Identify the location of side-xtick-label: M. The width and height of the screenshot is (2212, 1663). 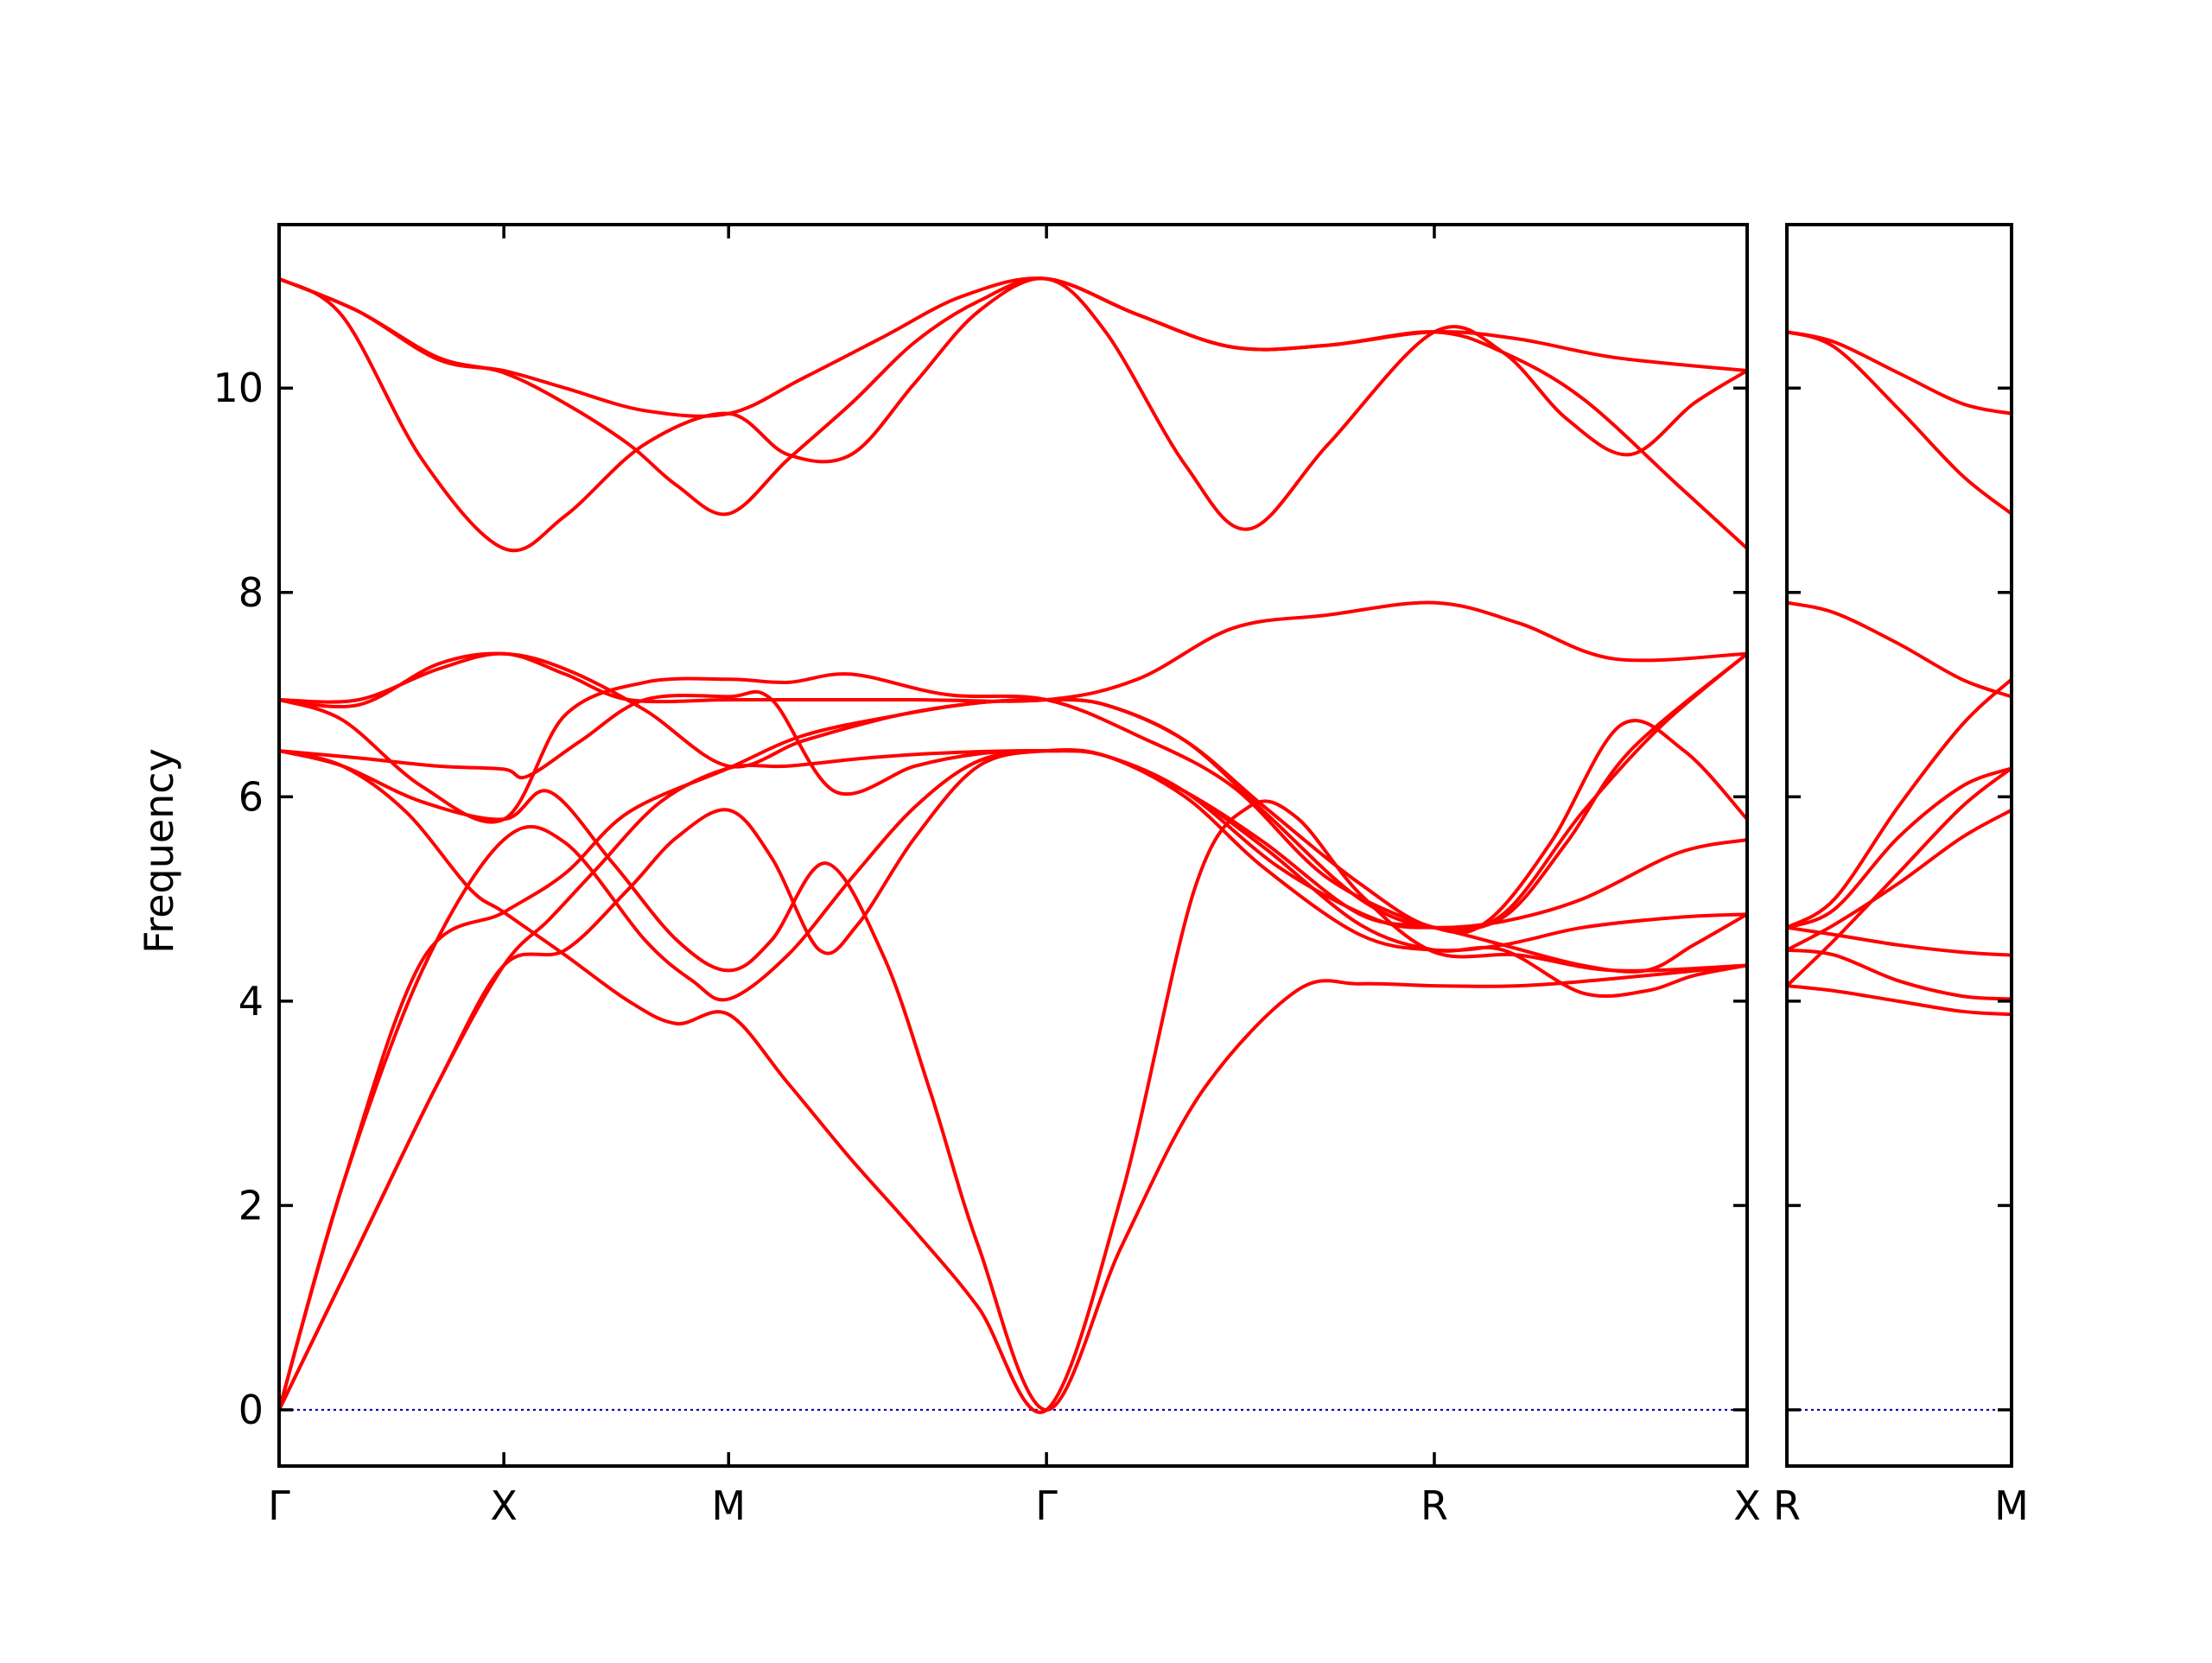
(2011, 1506).